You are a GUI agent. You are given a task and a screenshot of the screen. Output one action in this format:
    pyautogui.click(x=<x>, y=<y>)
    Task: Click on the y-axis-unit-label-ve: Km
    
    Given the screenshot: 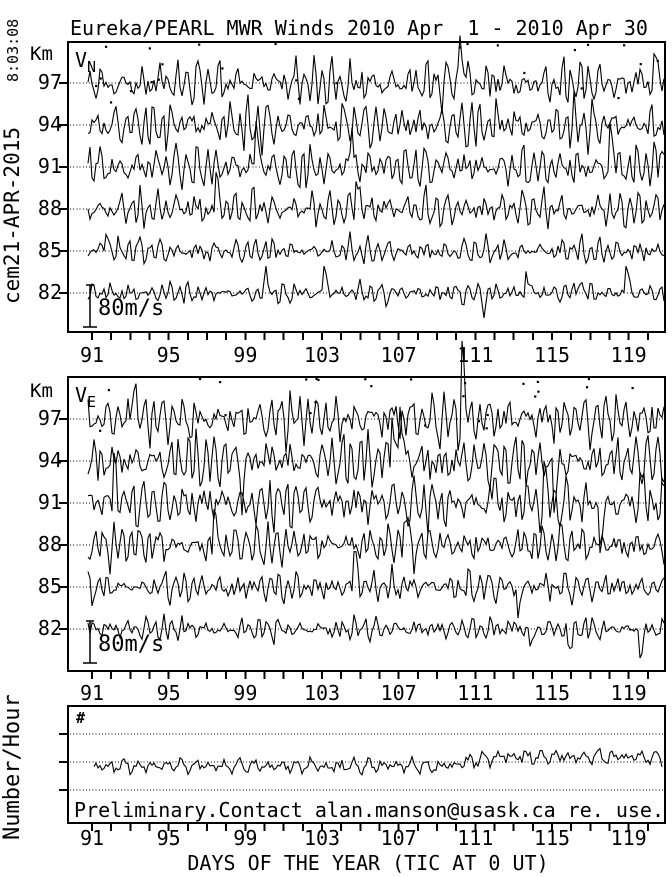 What is the action you would take?
    pyautogui.click(x=41, y=391)
    